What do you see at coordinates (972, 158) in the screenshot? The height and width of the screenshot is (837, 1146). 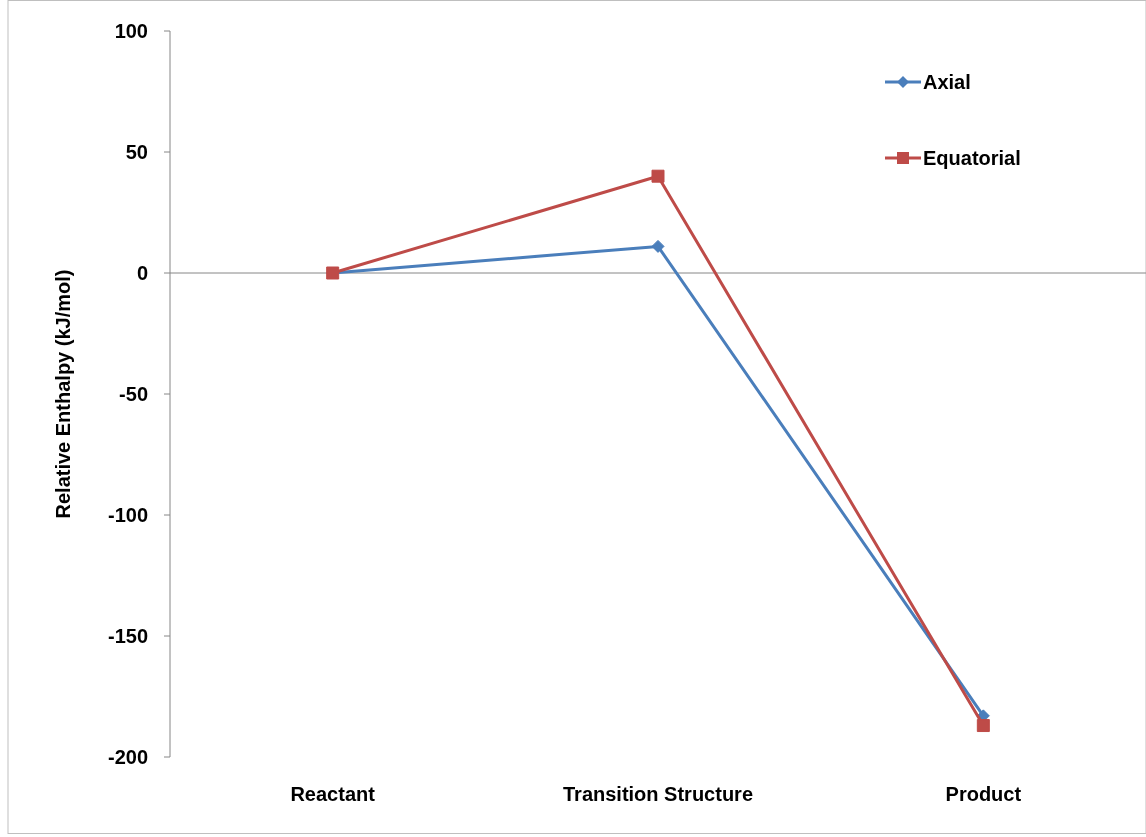 I see `legend-label: Equatorial` at bounding box center [972, 158].